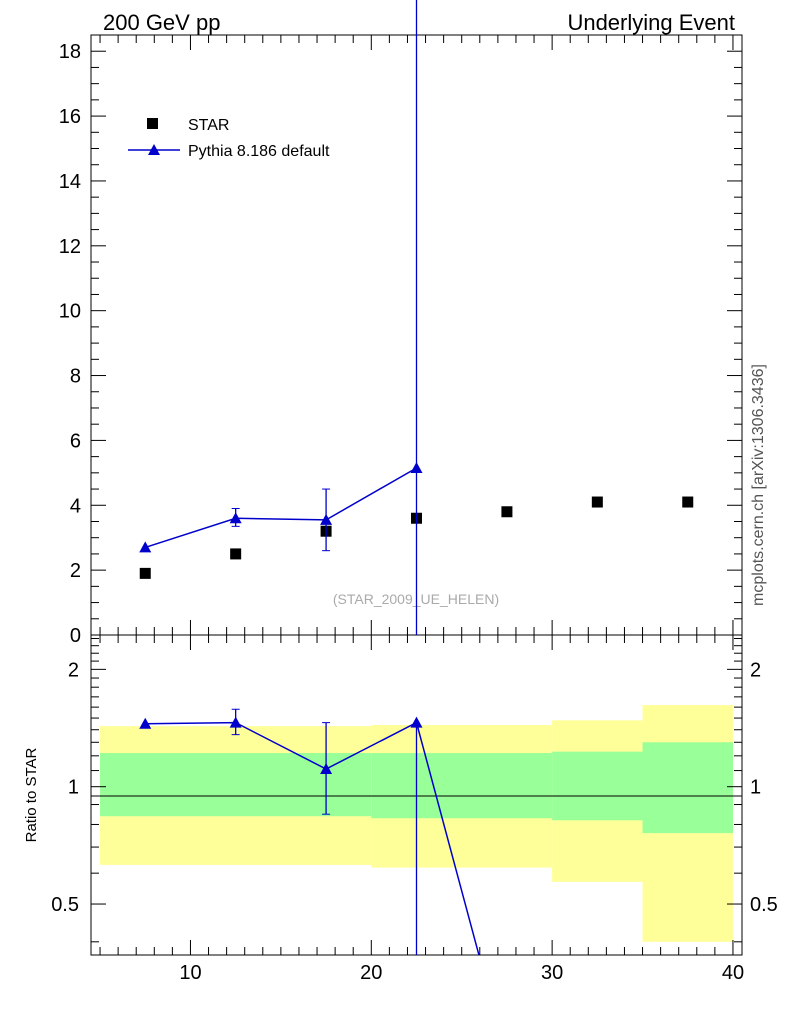 The height and width of the screenshot is (1024, 786). I want to click on ratio-ytick-label-right: 2, so click(755, 670).